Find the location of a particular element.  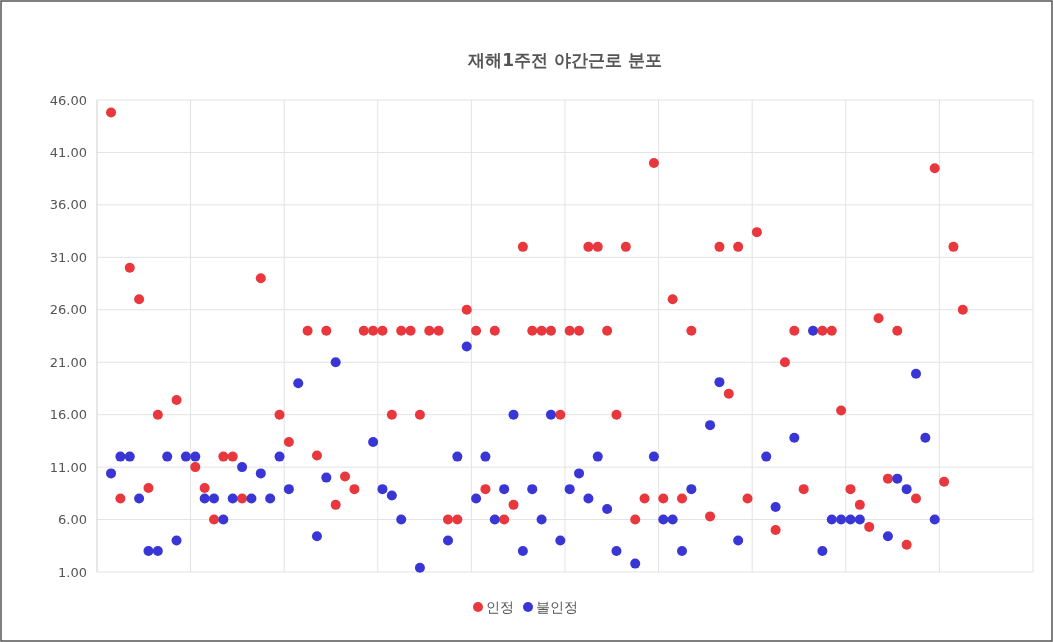

y-tick-label: 21.00 is located at coordinates (68, 362).